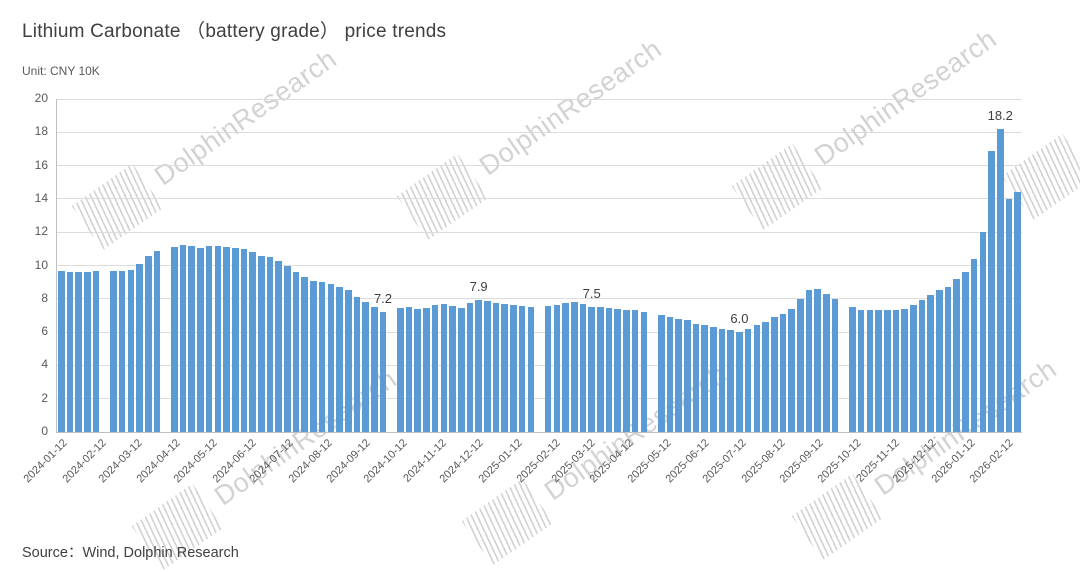 This screenshot has height=572, width=1080. What do you see at coordinates (44, 331) in the screenshot?
I see `y-axis-tick-label: 6` at bounding box center [44, 331].